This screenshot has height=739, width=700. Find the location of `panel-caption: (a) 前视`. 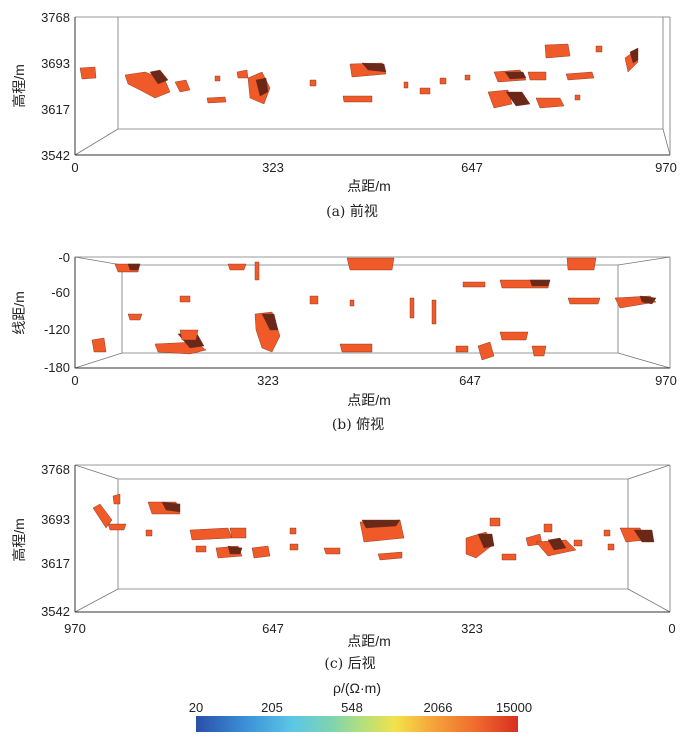

panel-caption: (a) 前视 is located at coordinates (352, 211).